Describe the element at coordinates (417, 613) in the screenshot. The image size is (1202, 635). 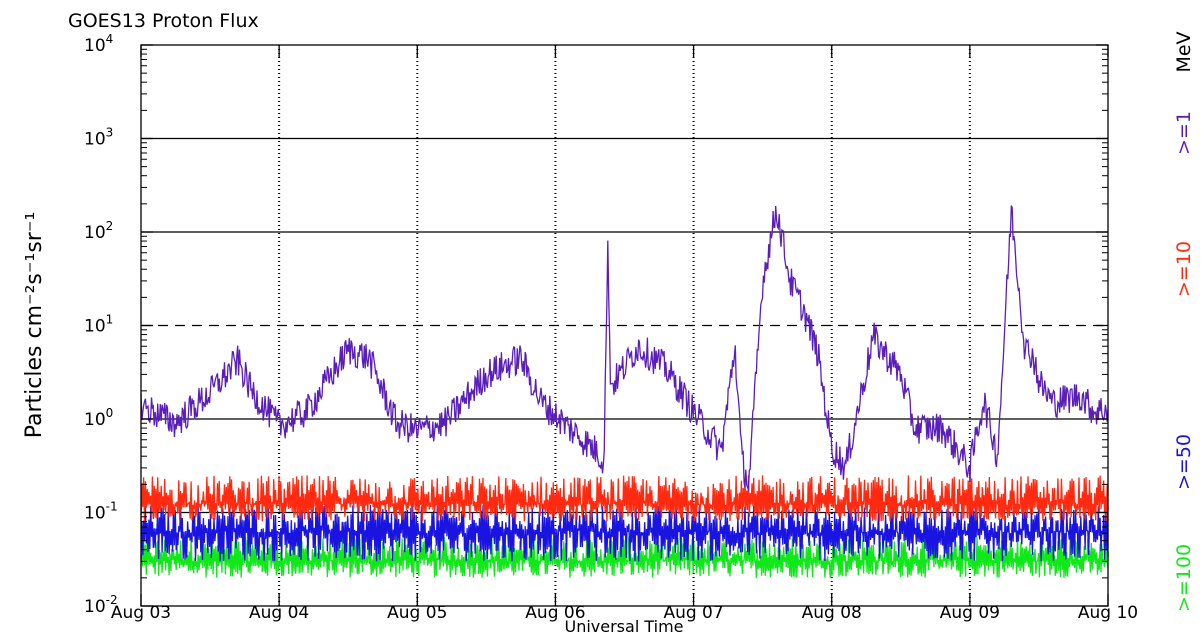
I see `x-tick-label: Aug 05` at that location.